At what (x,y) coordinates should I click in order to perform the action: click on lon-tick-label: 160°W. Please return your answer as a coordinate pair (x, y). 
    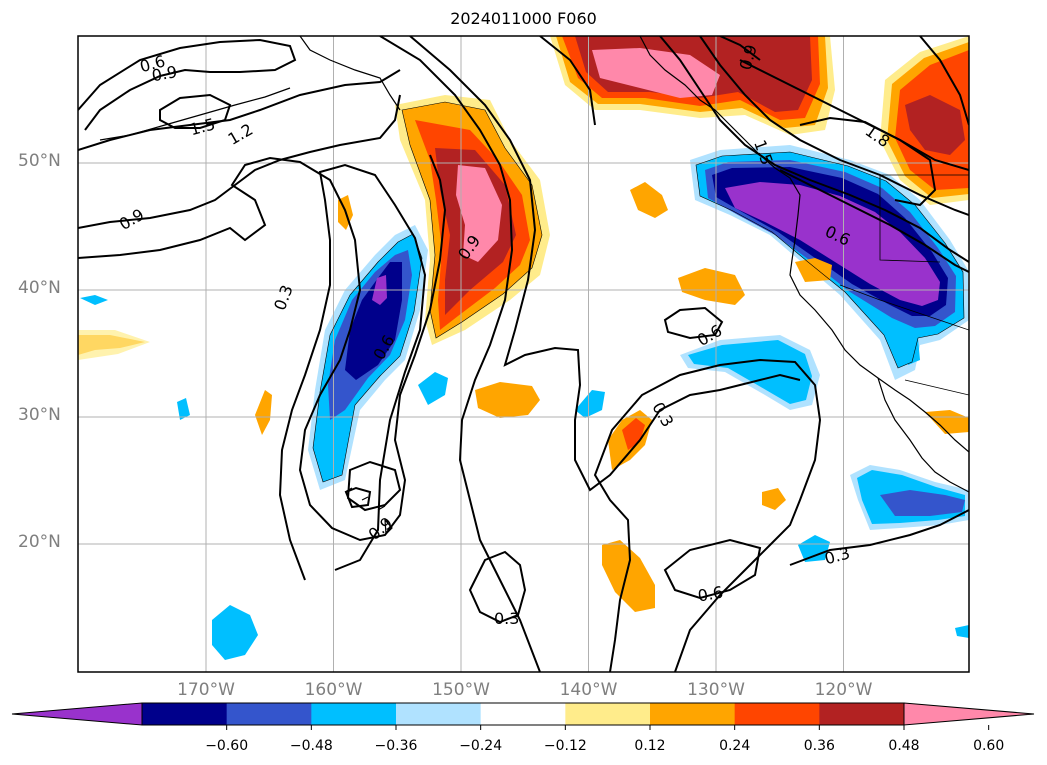
    Looking at the image, I should click on (333, 690).